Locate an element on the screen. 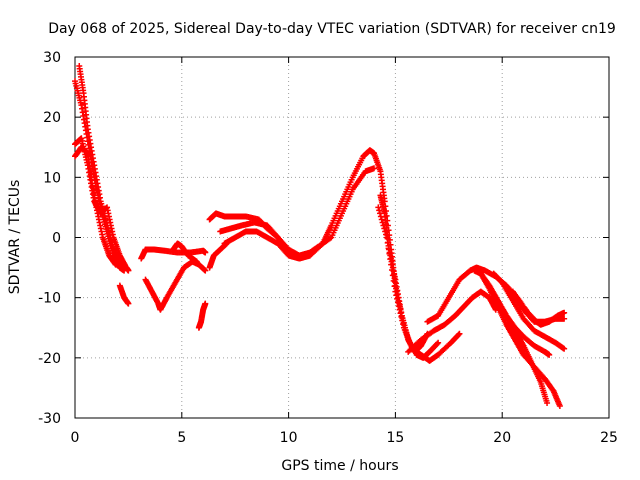  series-sat-b is located at coordinates (98, 164).